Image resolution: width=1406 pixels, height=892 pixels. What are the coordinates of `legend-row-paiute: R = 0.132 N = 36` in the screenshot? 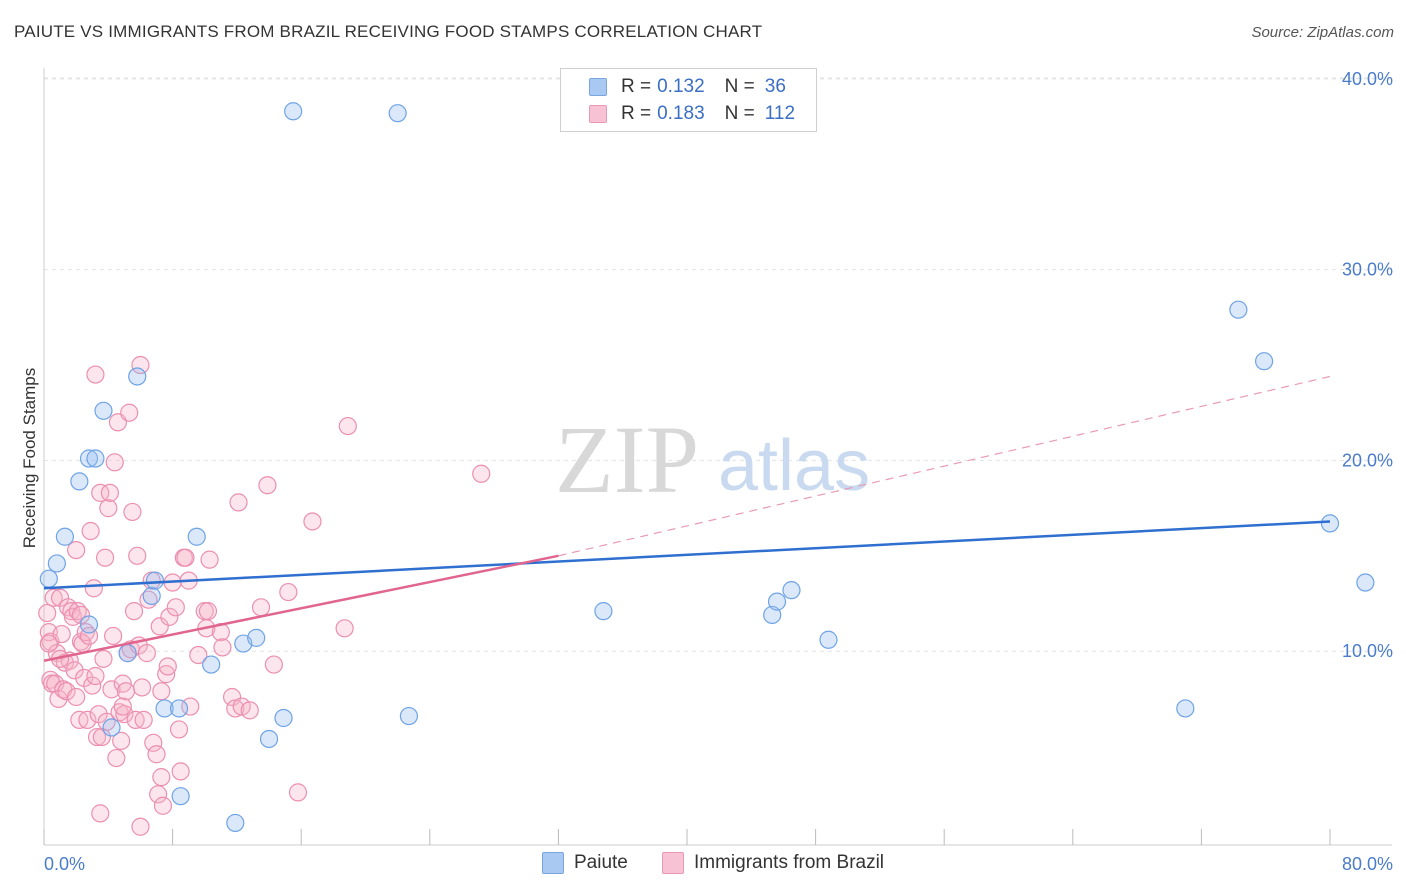 It's located at (687, 87).